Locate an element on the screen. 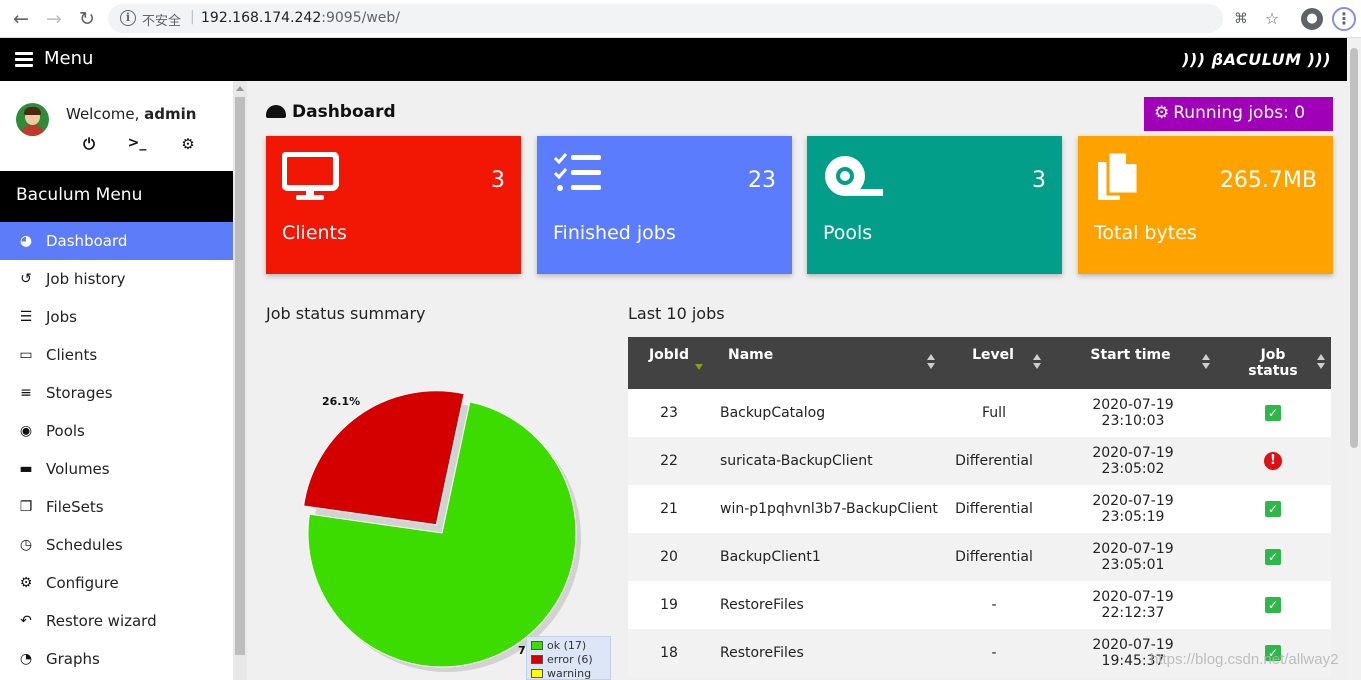 Image resolution: width=1361 pixels, height=680 pixels. more-menu-icon: ⋮ is located at coordinates (1344, 19).